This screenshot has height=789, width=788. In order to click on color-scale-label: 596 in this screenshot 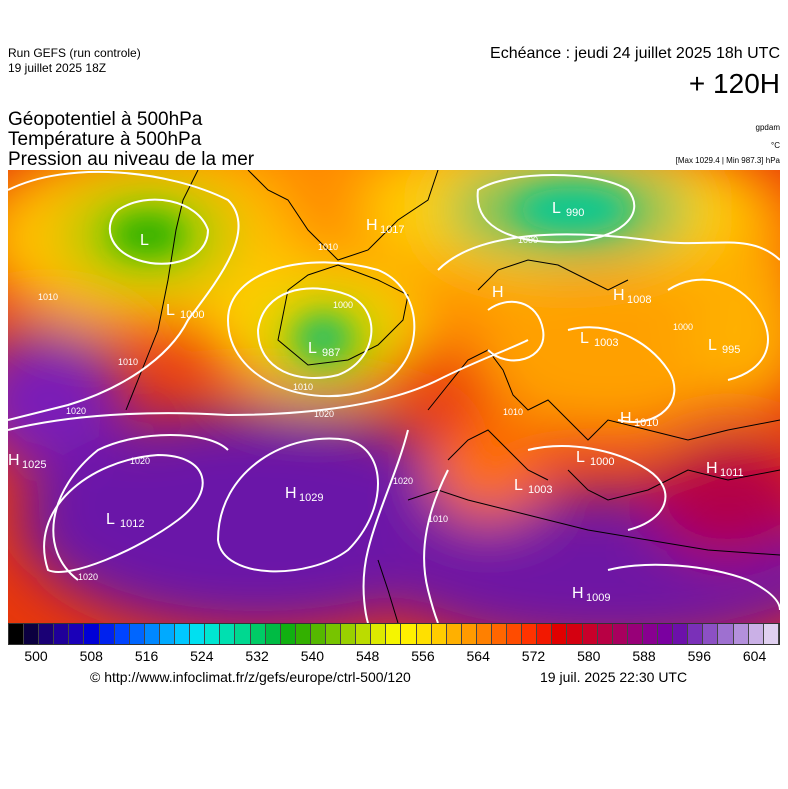, I will do `click(699, 656)`.